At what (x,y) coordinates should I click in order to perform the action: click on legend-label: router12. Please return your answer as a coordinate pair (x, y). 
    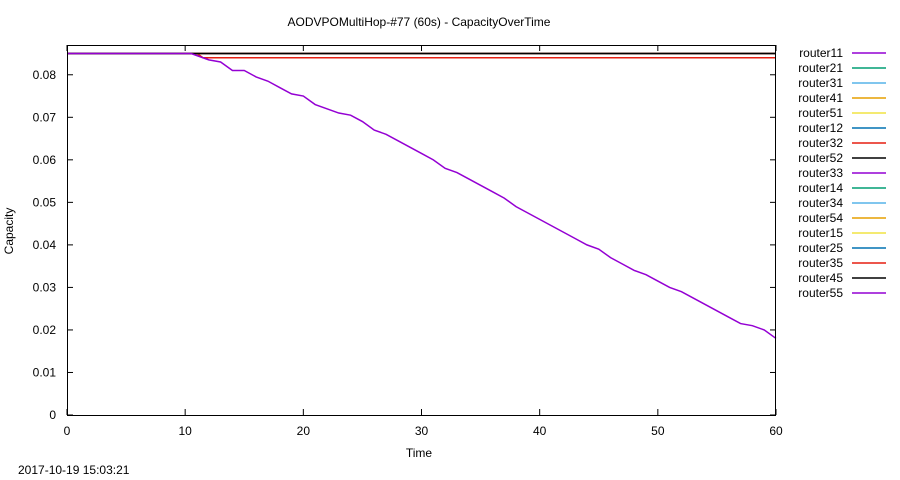
    Looking at the image, I should click on (820, 128).